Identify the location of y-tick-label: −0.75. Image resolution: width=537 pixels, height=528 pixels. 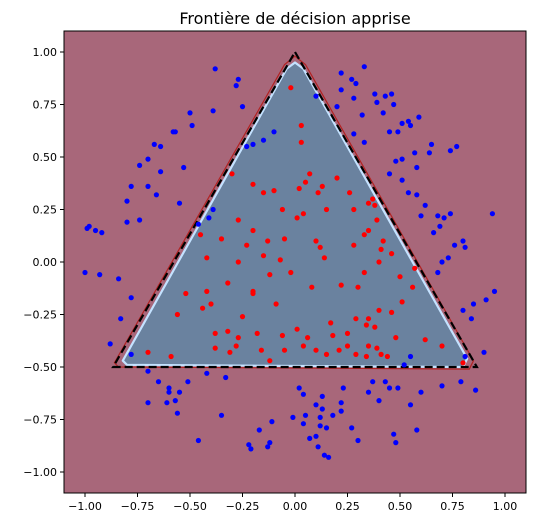
(40, 420).